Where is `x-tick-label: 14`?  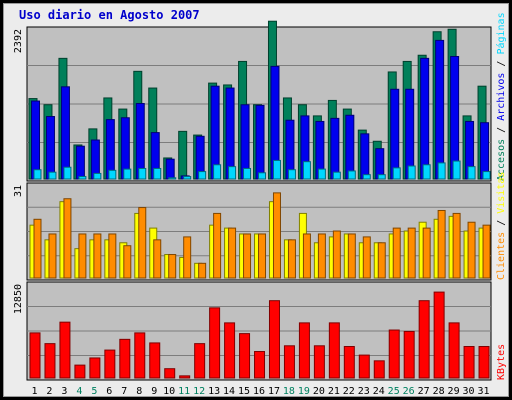
x-tick-label: 14 is located at coordinates (229, 391).